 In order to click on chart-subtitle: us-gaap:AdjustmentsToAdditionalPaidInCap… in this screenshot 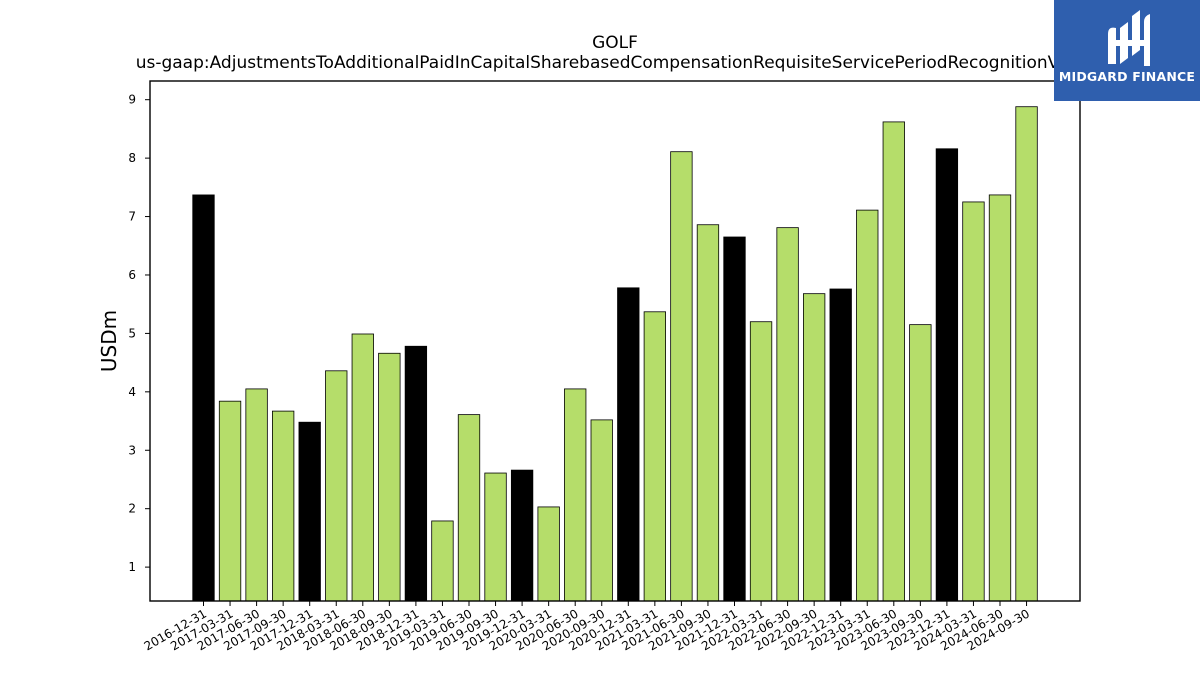, I will do `click(615, 63)`.